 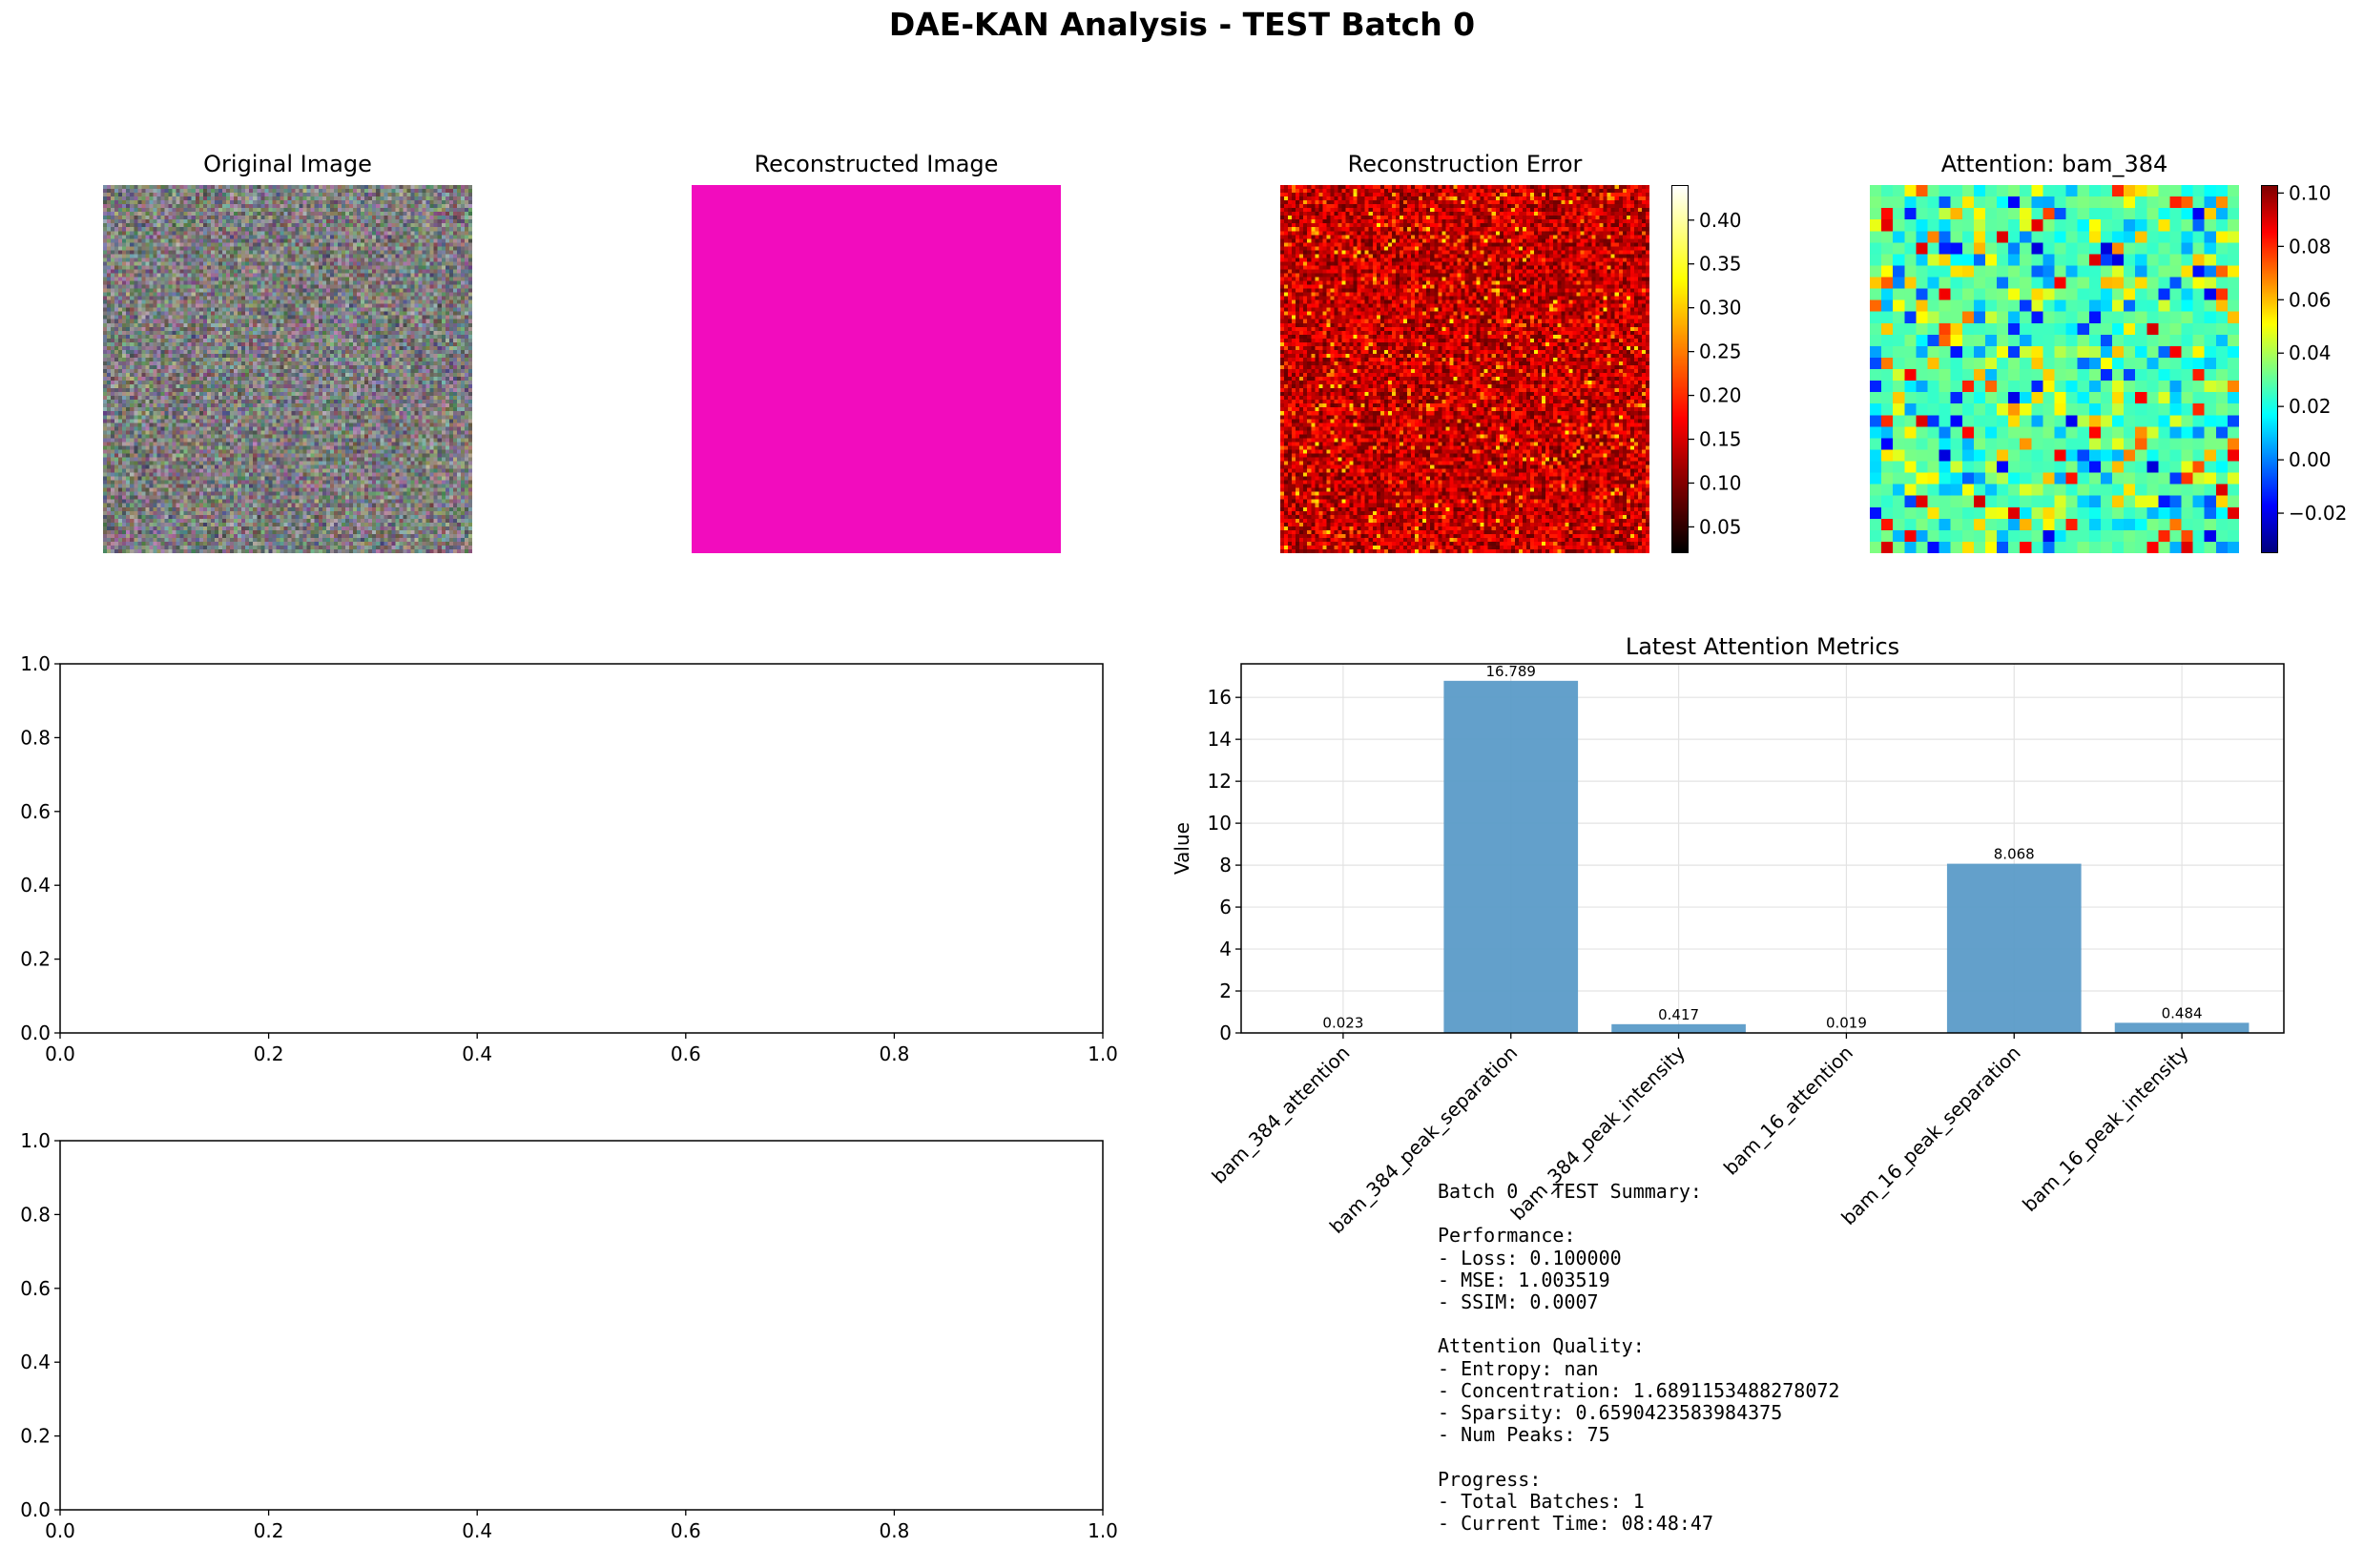 I want to click on summary-line: - MSE: 1.003519, so click(x=1524, y=1279).